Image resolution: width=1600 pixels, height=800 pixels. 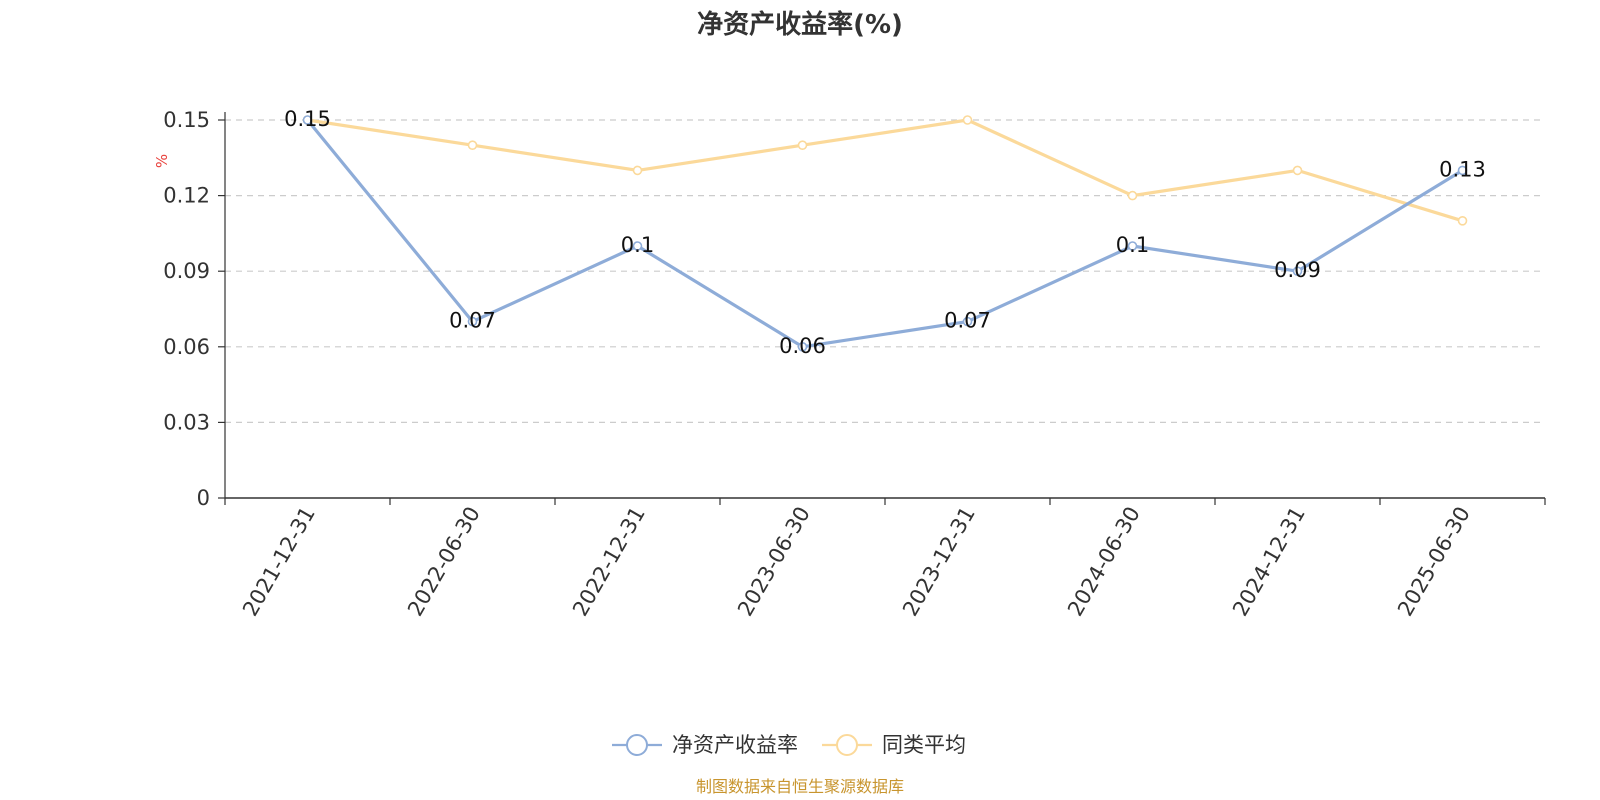 I want to click on x-tick-label: 2024-12-31, so click(x=1269, y=562).